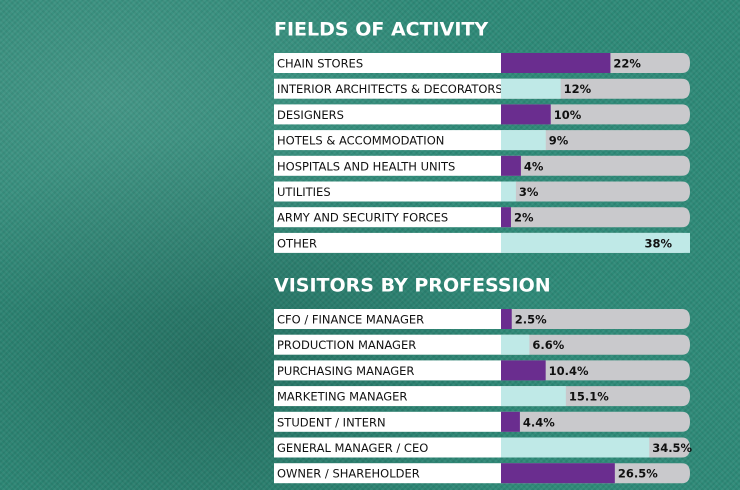 The width and height of the screenshot is (740, 490). What do you see at coordinates (381, 30) in the screenshot?
I see `chart-title: FIELDS OF ACTIVITY` at bounding box center [381, 30].